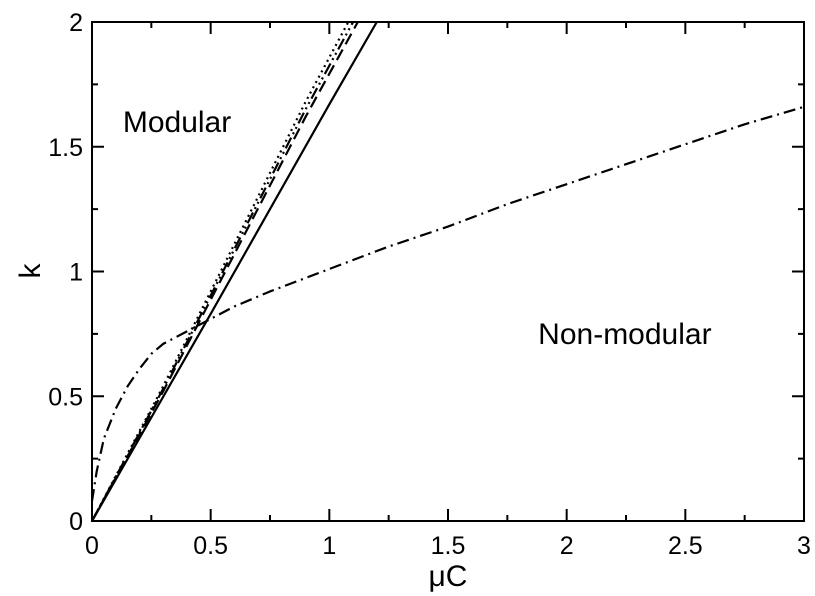 This screenshot has height=596, width=815. Describe the element at coordinates (329, 546) in the screenshot. I see `x-tick-label: 1` at that location.